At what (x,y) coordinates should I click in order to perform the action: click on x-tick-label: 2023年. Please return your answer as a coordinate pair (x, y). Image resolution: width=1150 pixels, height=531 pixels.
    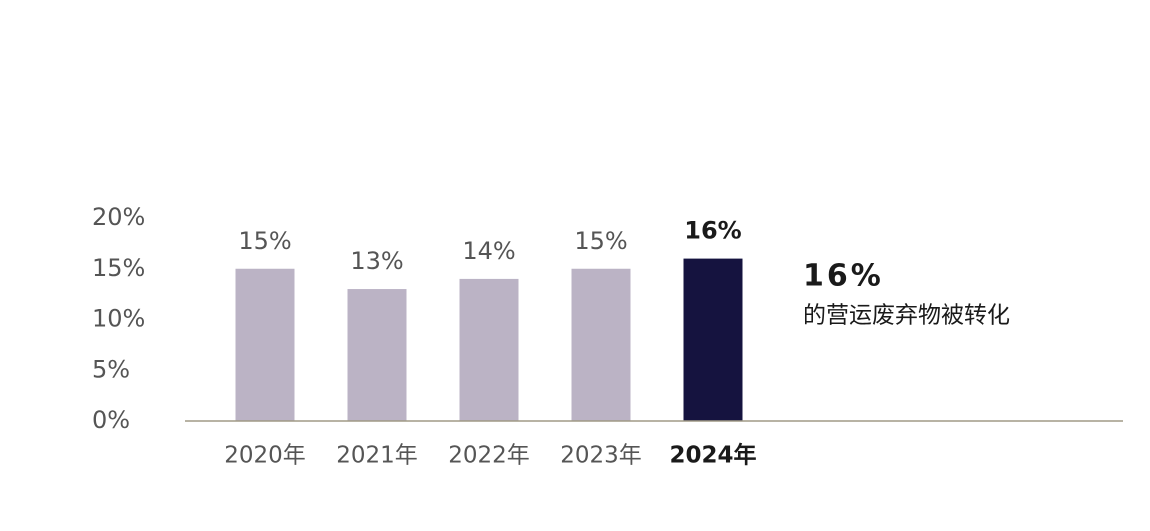
    Looking at the image, I should click on (601, 456).